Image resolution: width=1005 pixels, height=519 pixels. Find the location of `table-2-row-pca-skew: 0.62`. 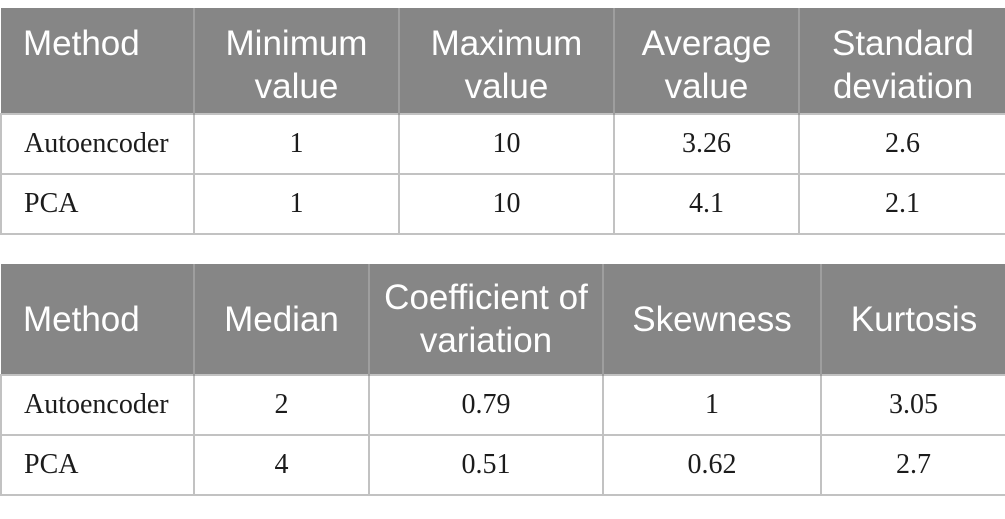

table-2-row-pca-skew: 0.62 is located at coordinates (712, 465).